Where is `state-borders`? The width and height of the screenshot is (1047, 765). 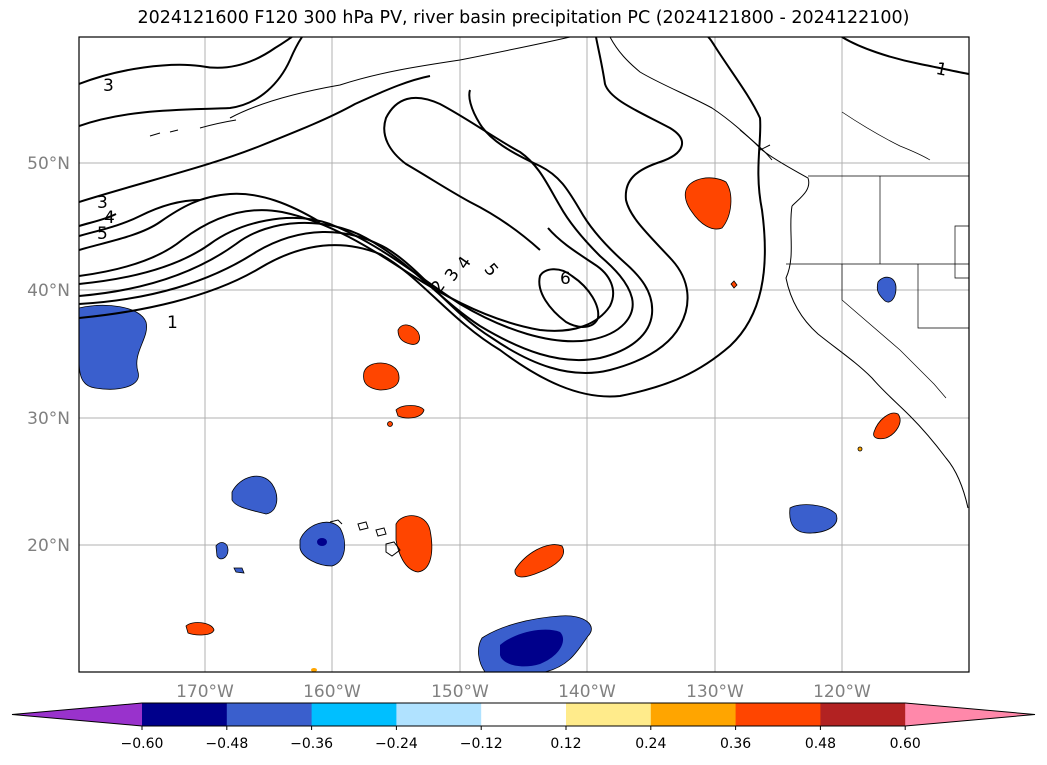
state-borders is located at coordinates (877, 255).